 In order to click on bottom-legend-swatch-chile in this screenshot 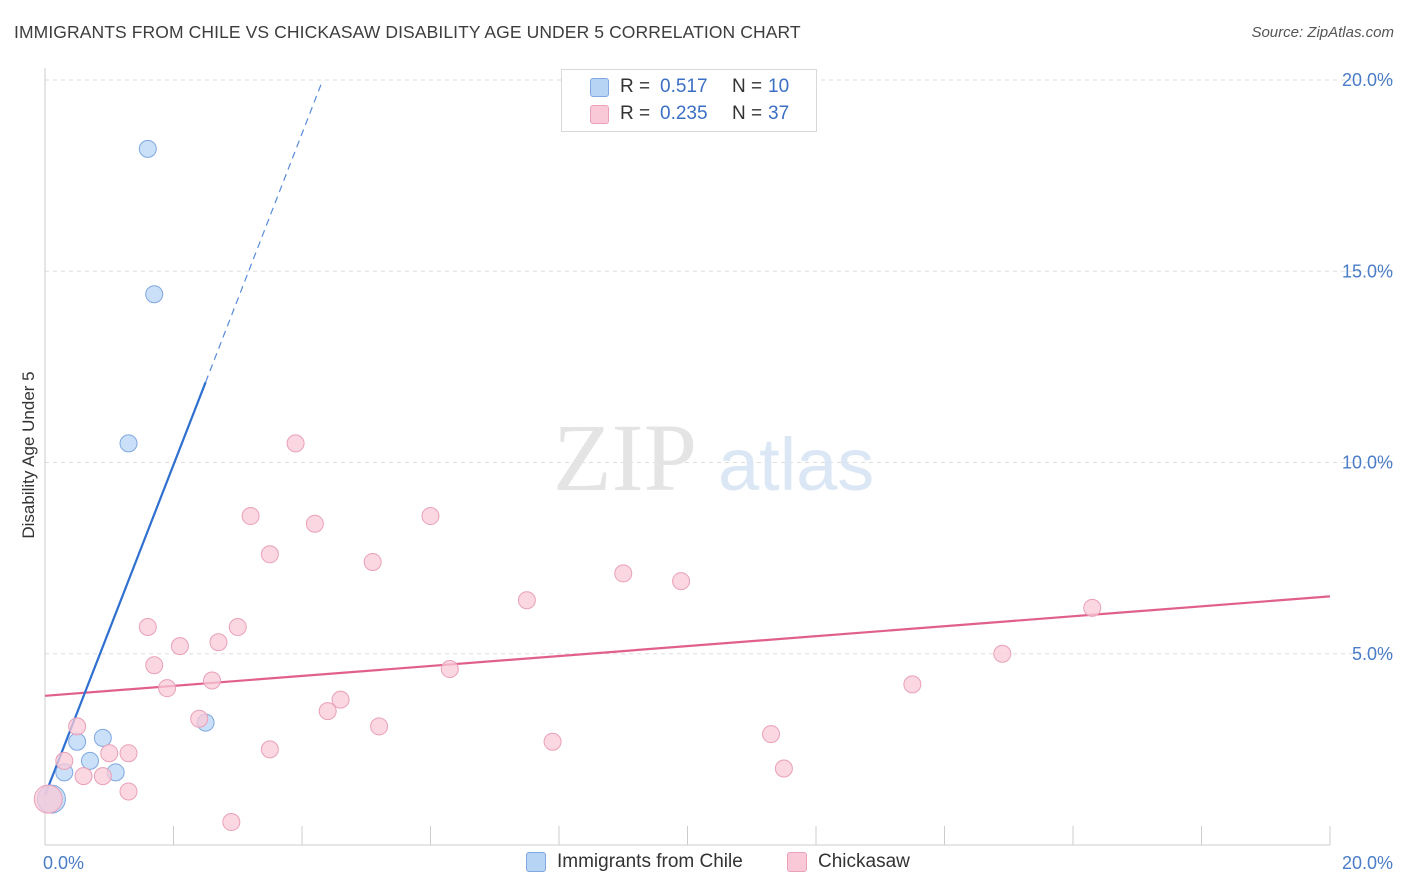, I will do `click(536, 862)`.